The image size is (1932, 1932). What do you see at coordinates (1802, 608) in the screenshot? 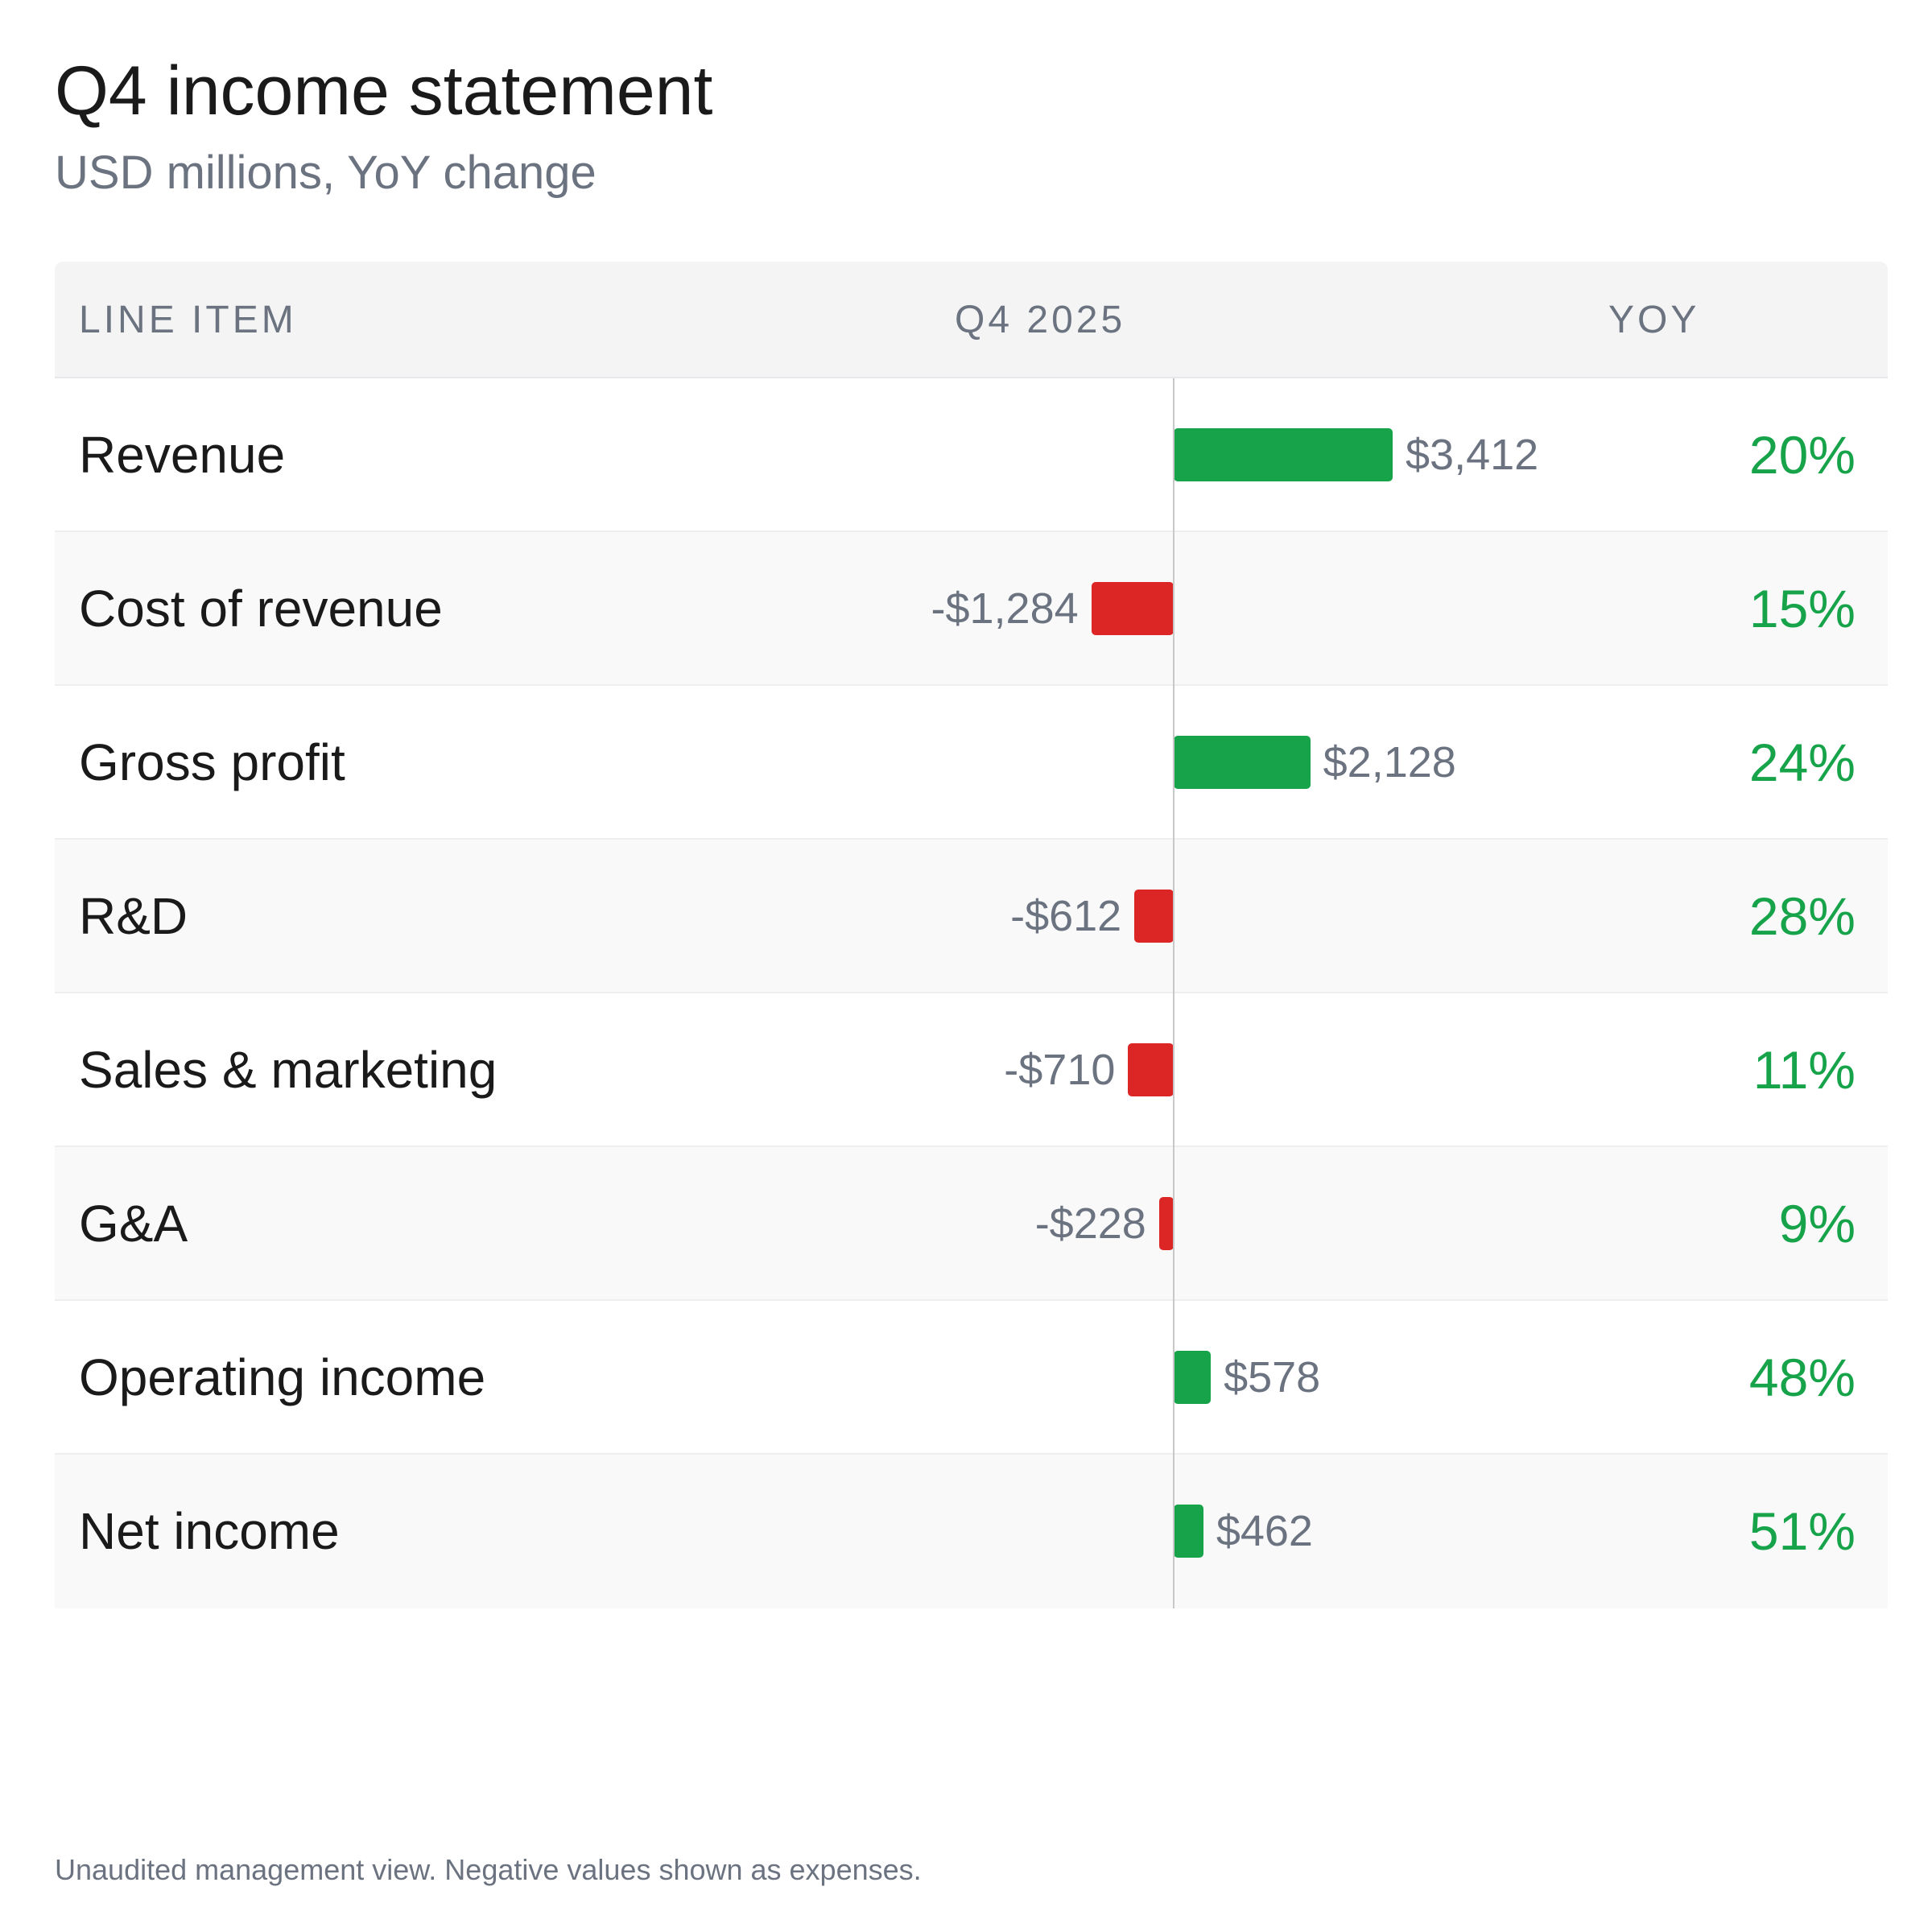
I see `yoy-change: 15%` at bounding box center [1802, 608].